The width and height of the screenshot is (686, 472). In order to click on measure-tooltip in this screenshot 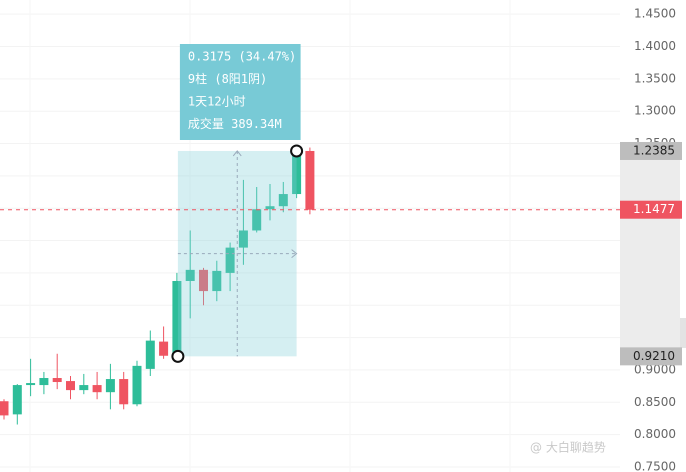, I will do `click(240, 92)`.